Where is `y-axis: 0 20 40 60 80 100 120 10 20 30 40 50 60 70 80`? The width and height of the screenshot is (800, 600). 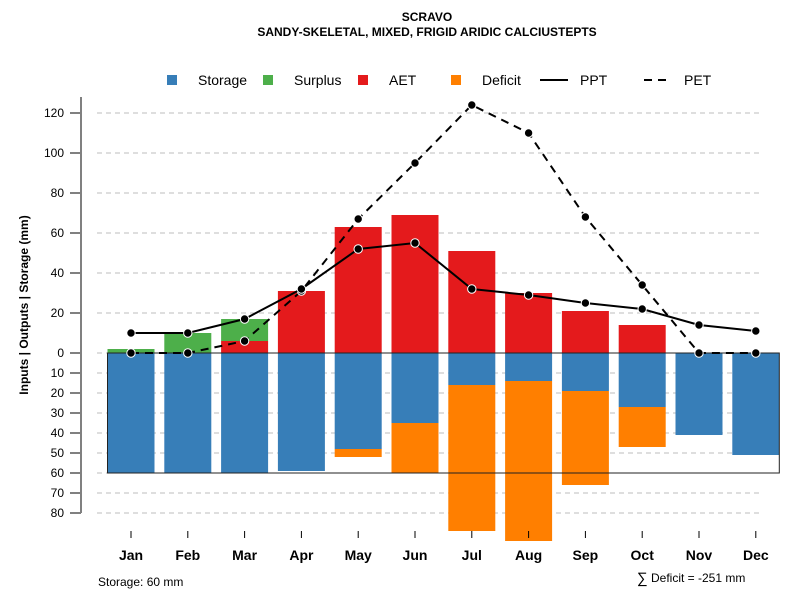 y-axis: 0 20 40 60 80 100 120 10 20 30 40 50 60 70 80 is located at coordinates (63, 308).